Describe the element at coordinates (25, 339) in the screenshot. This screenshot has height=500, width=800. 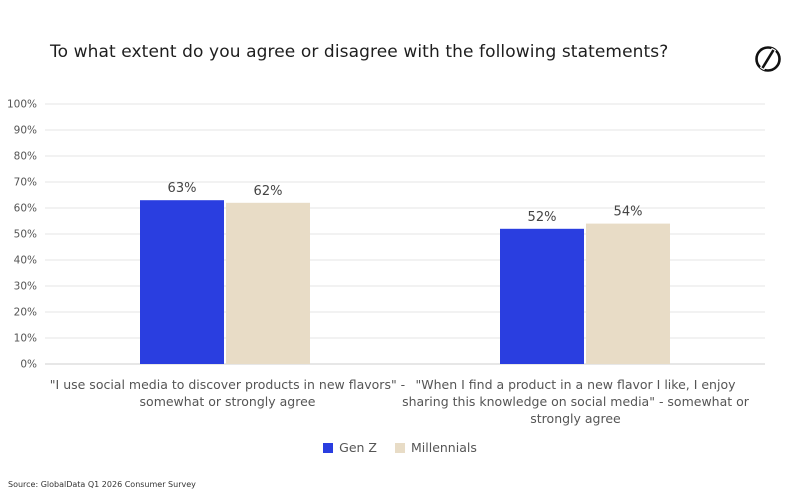
I see `y-tick-label: 10%` at that location.